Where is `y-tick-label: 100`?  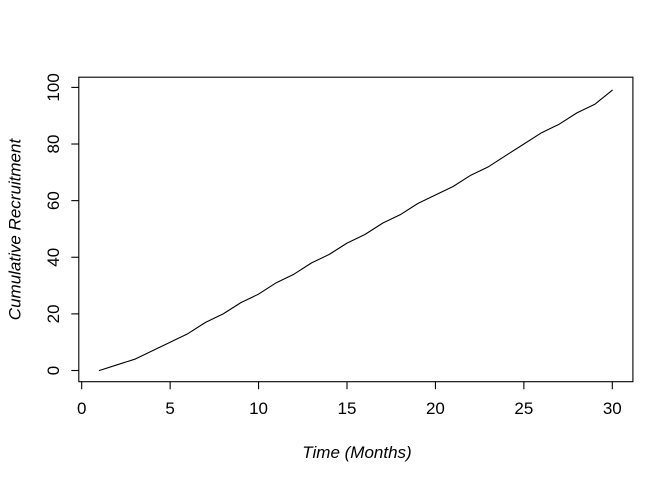
y-tick-label: 100 is located at coordinates (53, 87).